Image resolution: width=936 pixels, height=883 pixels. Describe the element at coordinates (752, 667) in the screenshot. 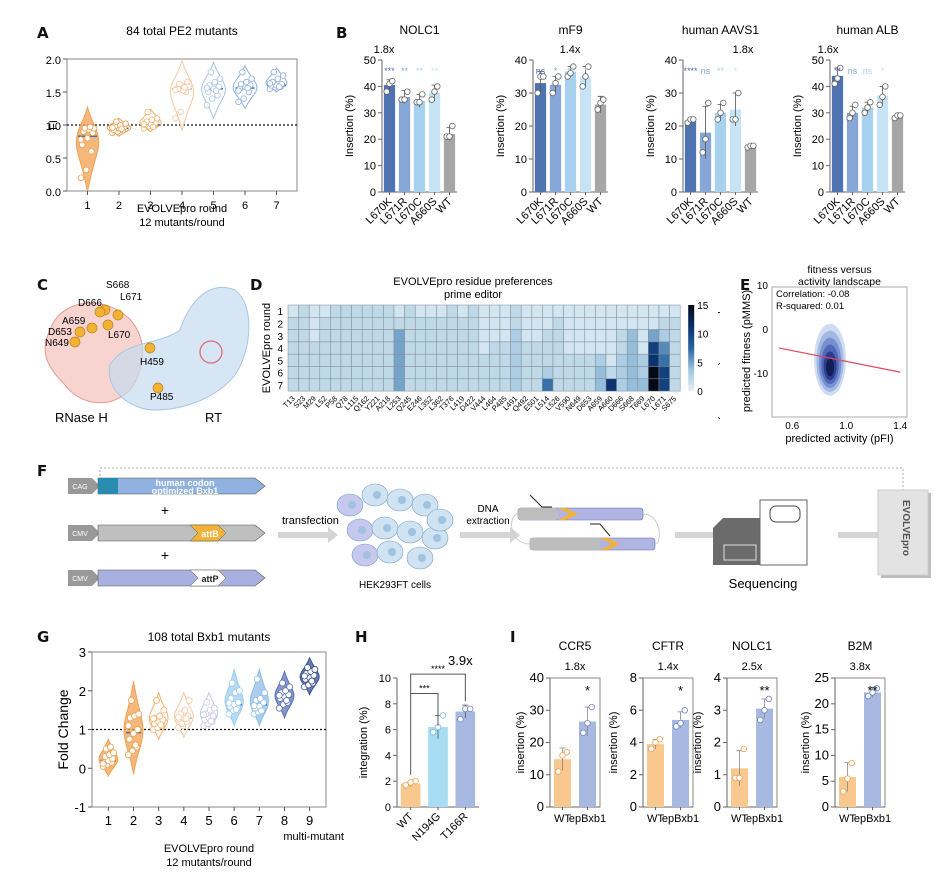

I see `fold-change-label: 2.5x` at that location.